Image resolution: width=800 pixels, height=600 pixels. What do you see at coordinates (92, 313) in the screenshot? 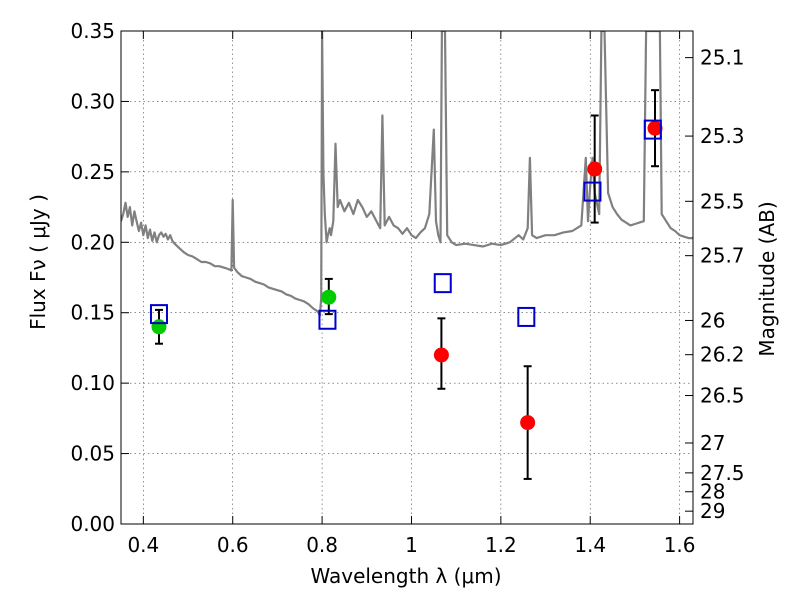
I see `y-tick-label: 0.15` at bounding box center [92, 313].